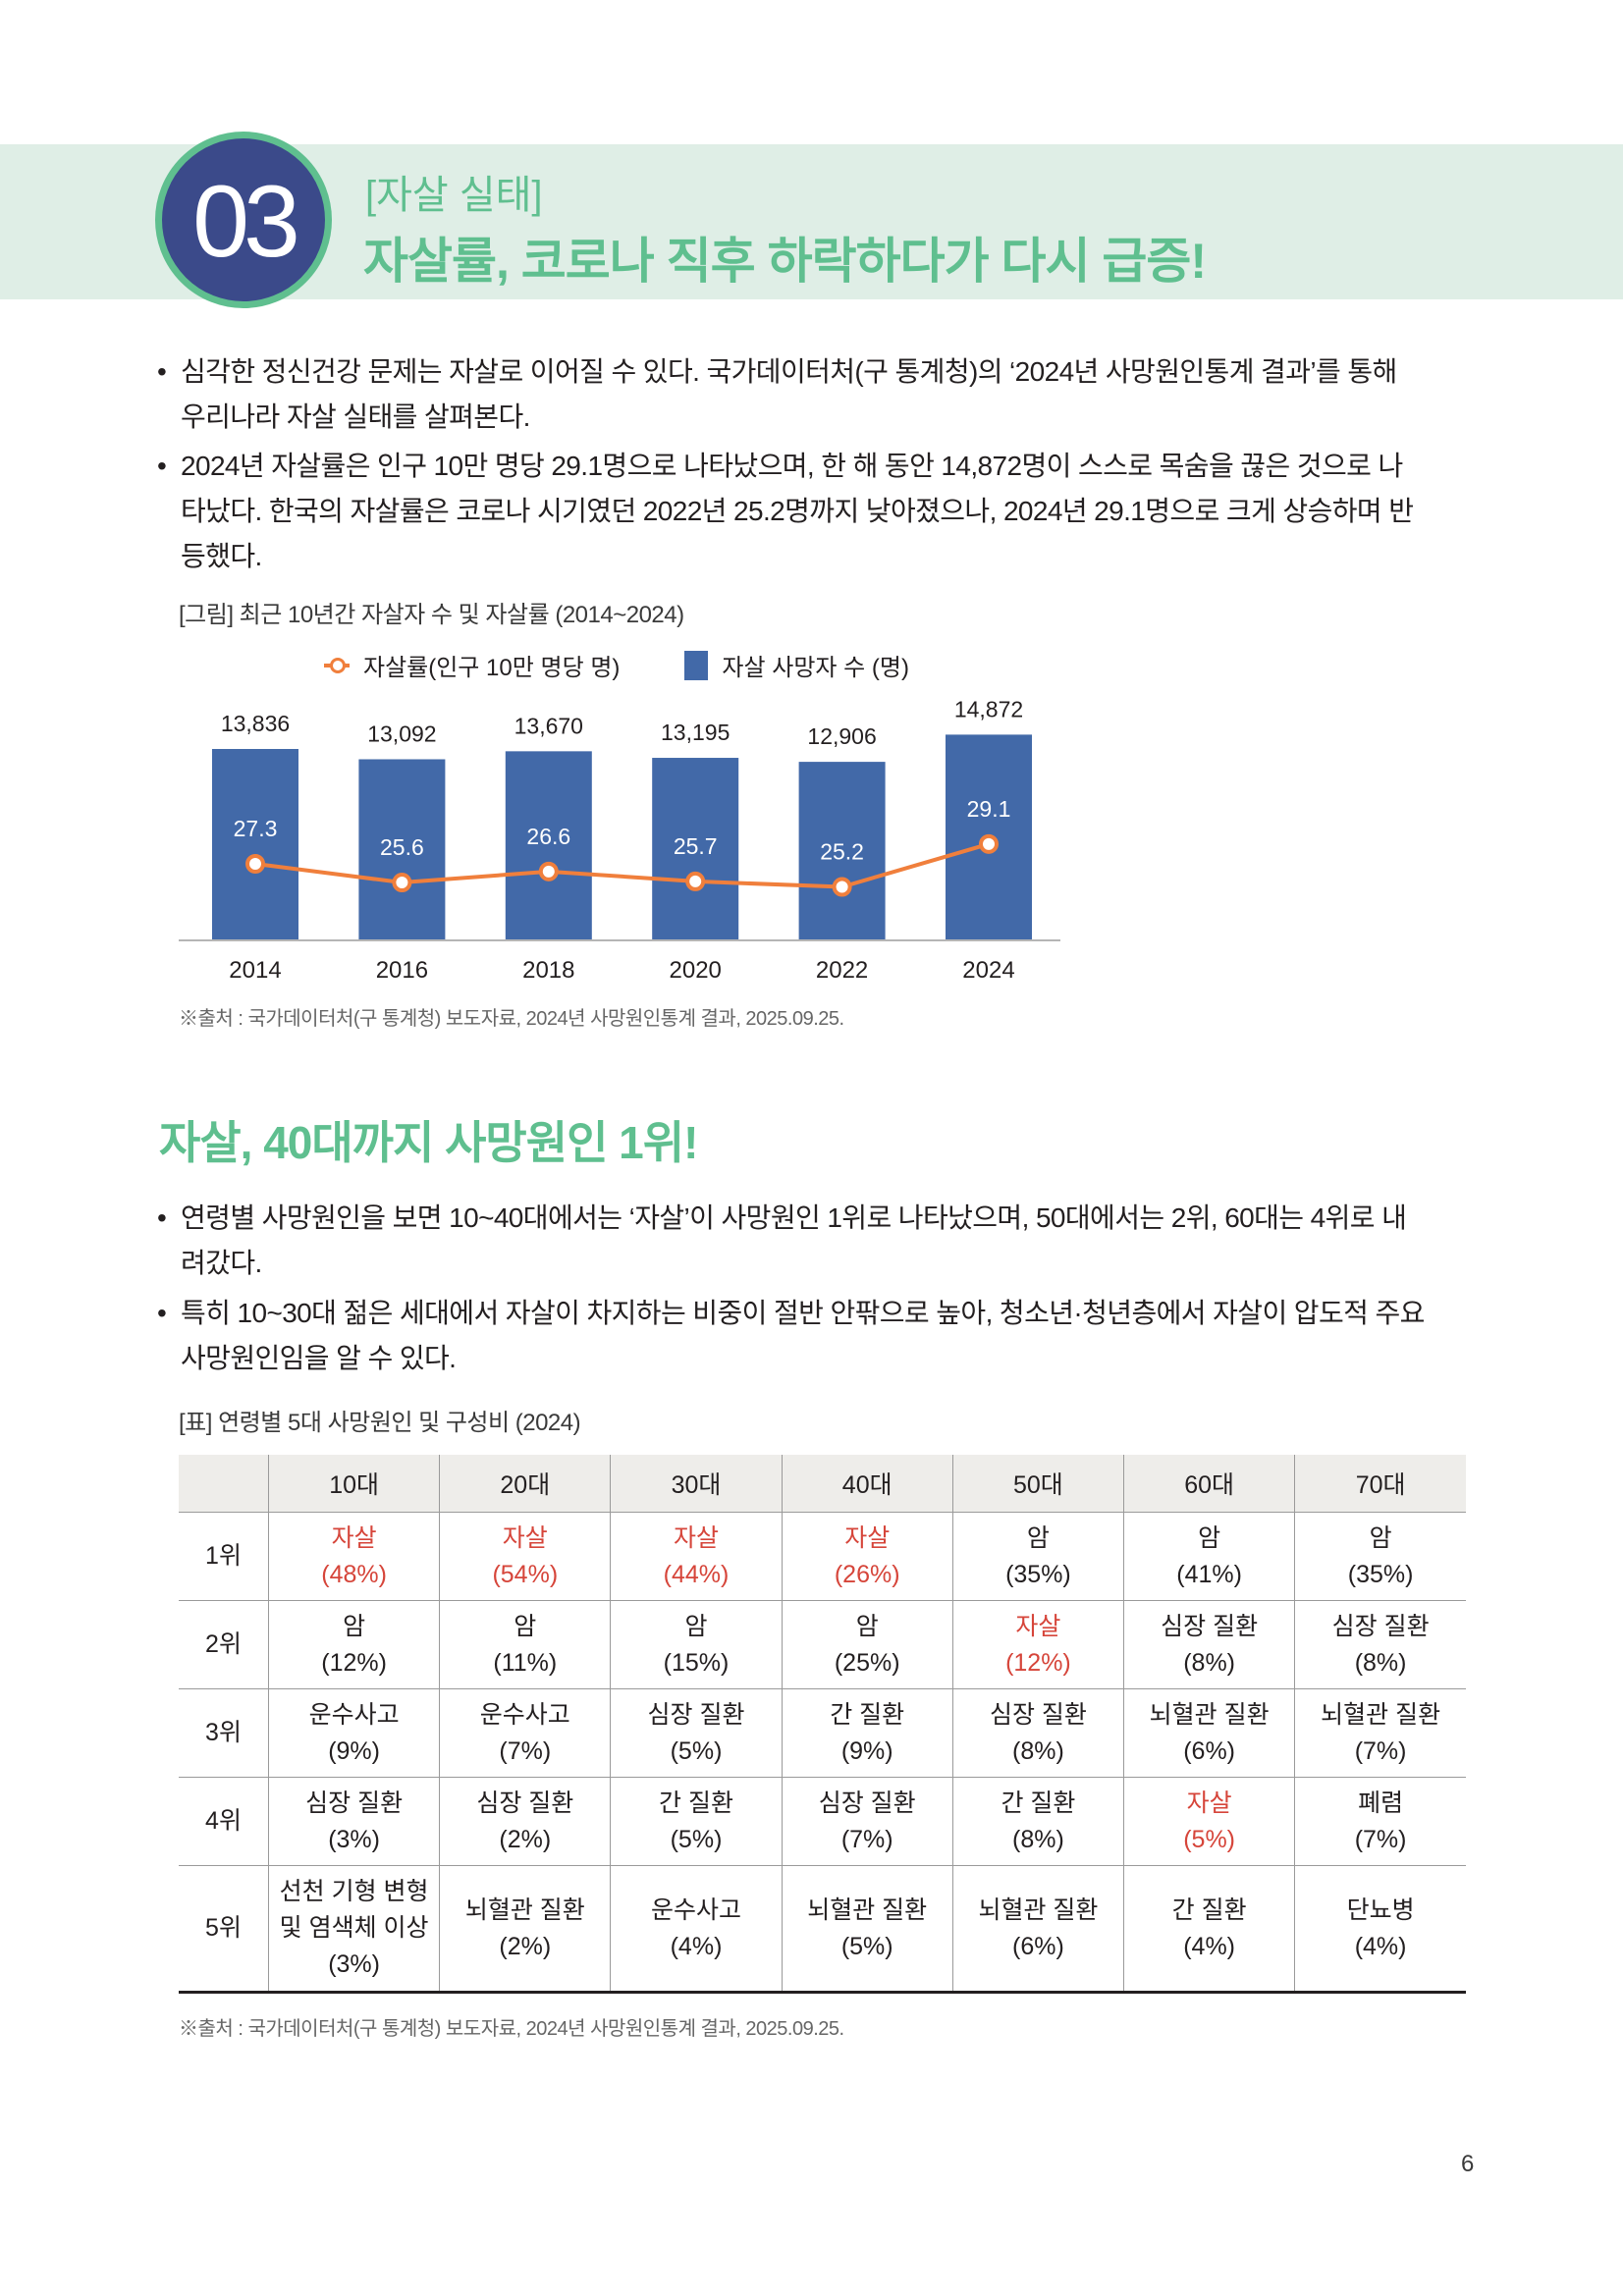 The height and width of the screenshot is (2296, 1623). Describe the element at coordinates (525, 1557) in the screenshot. I see `cause-cell: 자살 (54%)` at that location.